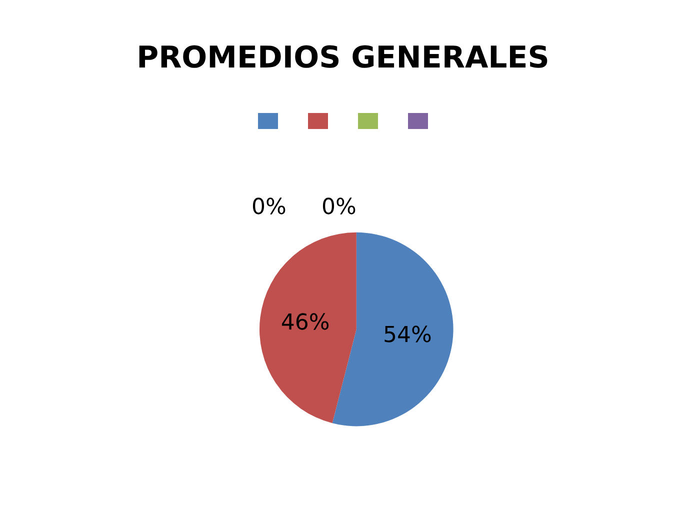 Image resolution: width=687 pixels, height=526 pixels. Describe the element at coordinates (407, 335) in the screenshot. I see `data-label: 54%` at that location.